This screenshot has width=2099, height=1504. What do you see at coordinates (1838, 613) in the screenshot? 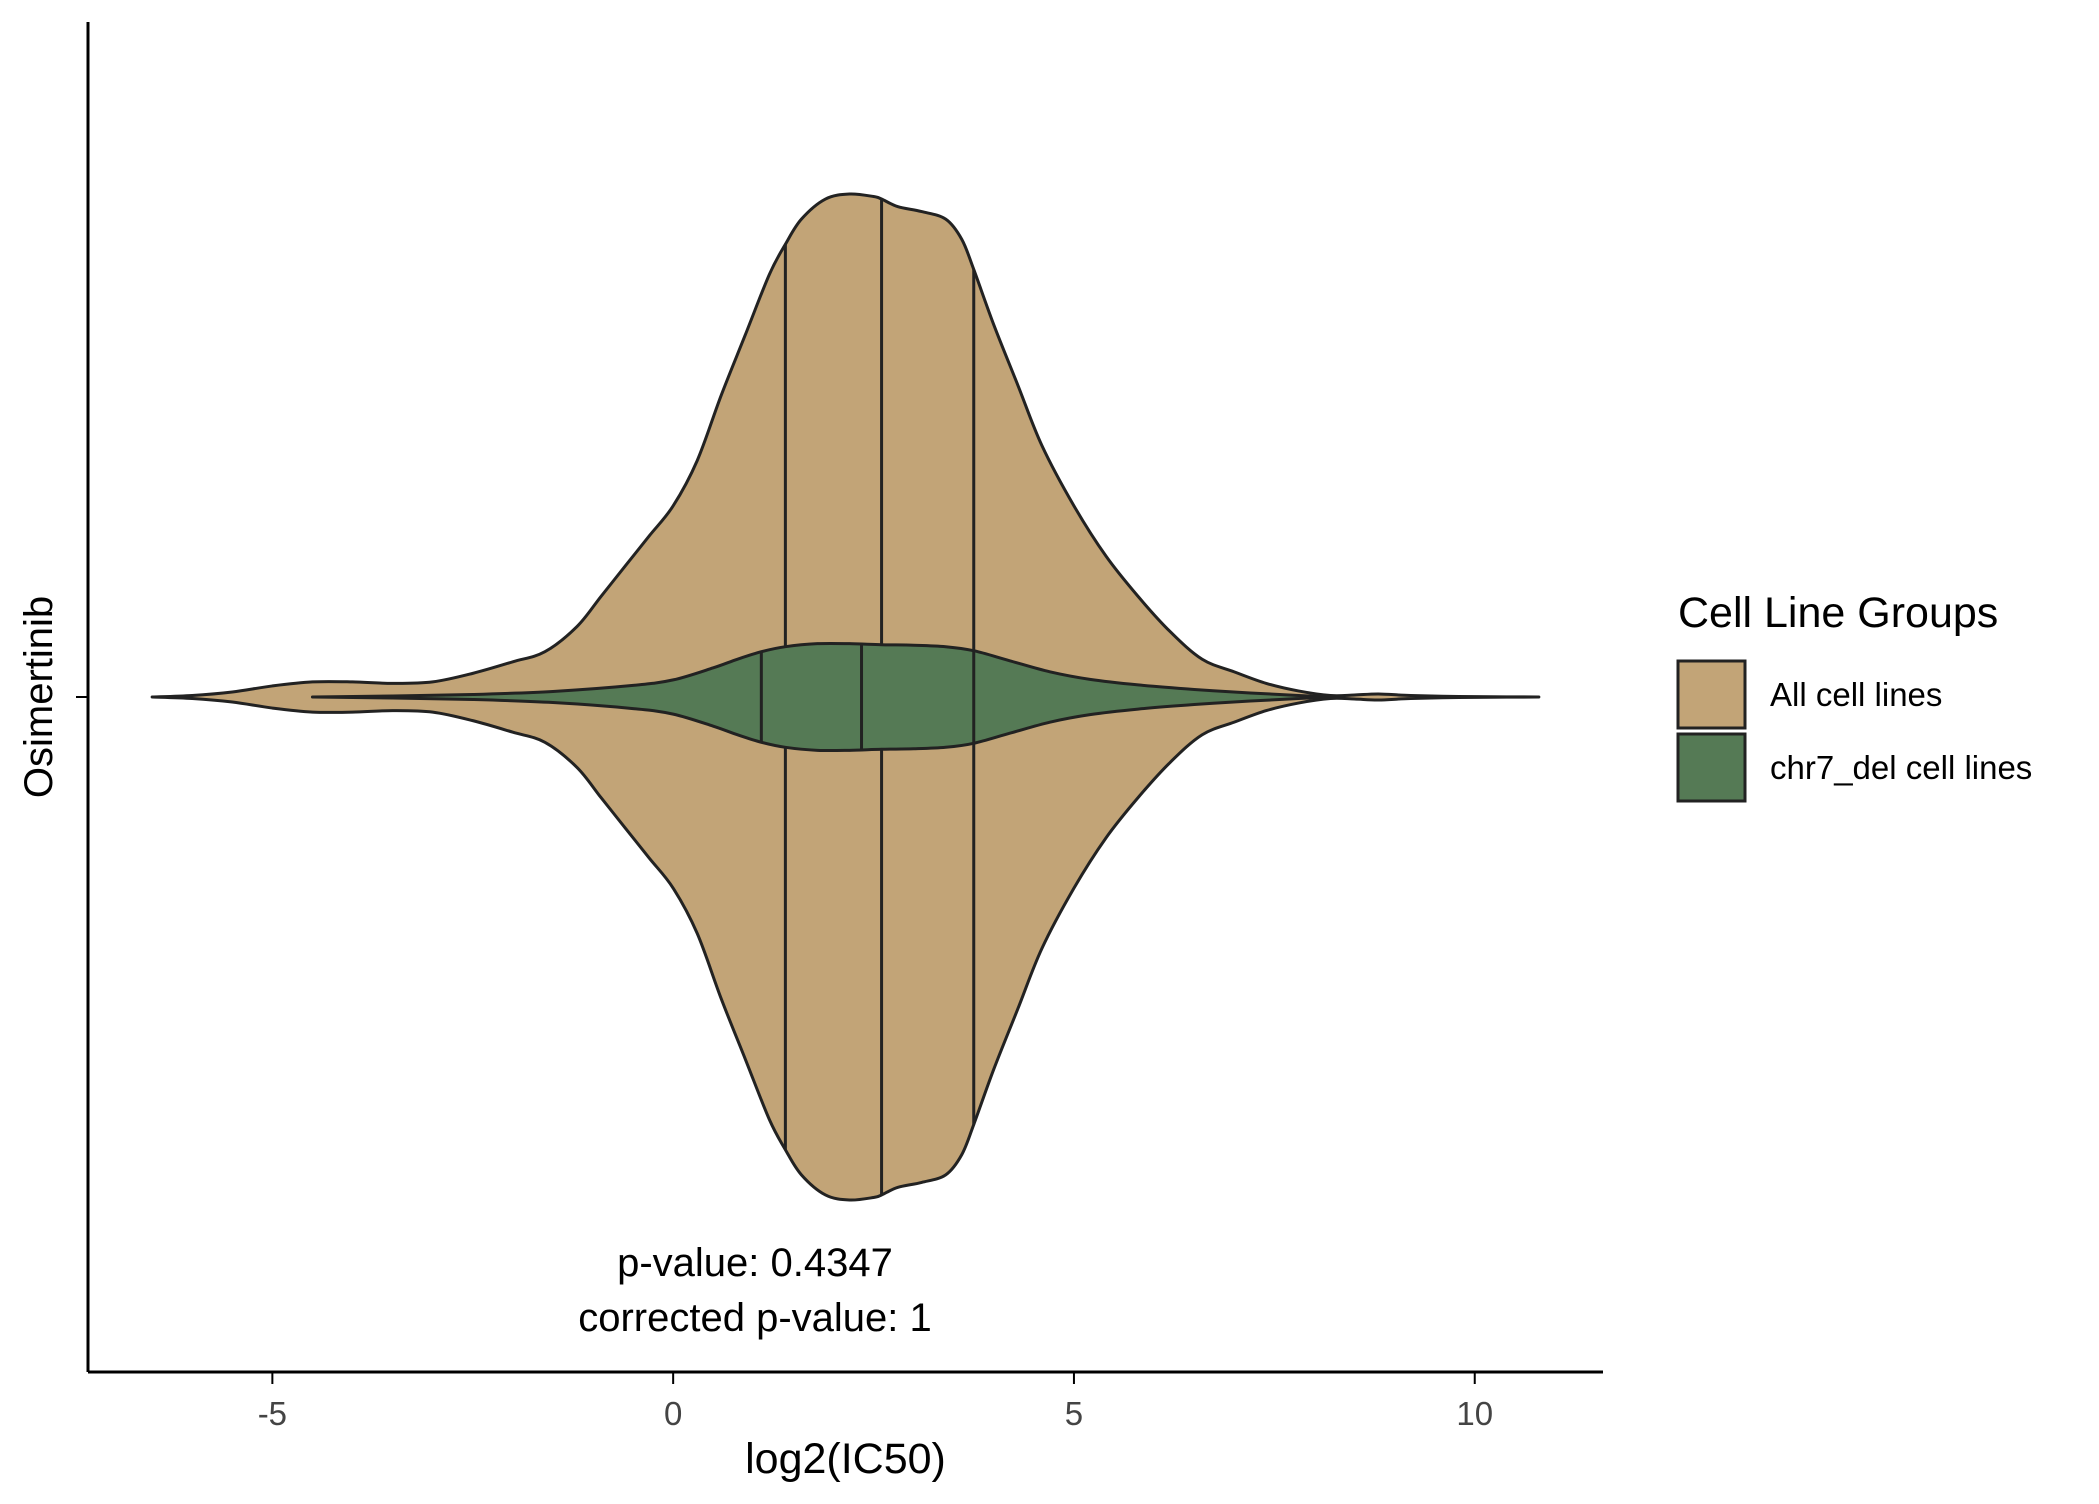
I see `legend-title: Cell Line Groups` at bounding box center [1838, 613].